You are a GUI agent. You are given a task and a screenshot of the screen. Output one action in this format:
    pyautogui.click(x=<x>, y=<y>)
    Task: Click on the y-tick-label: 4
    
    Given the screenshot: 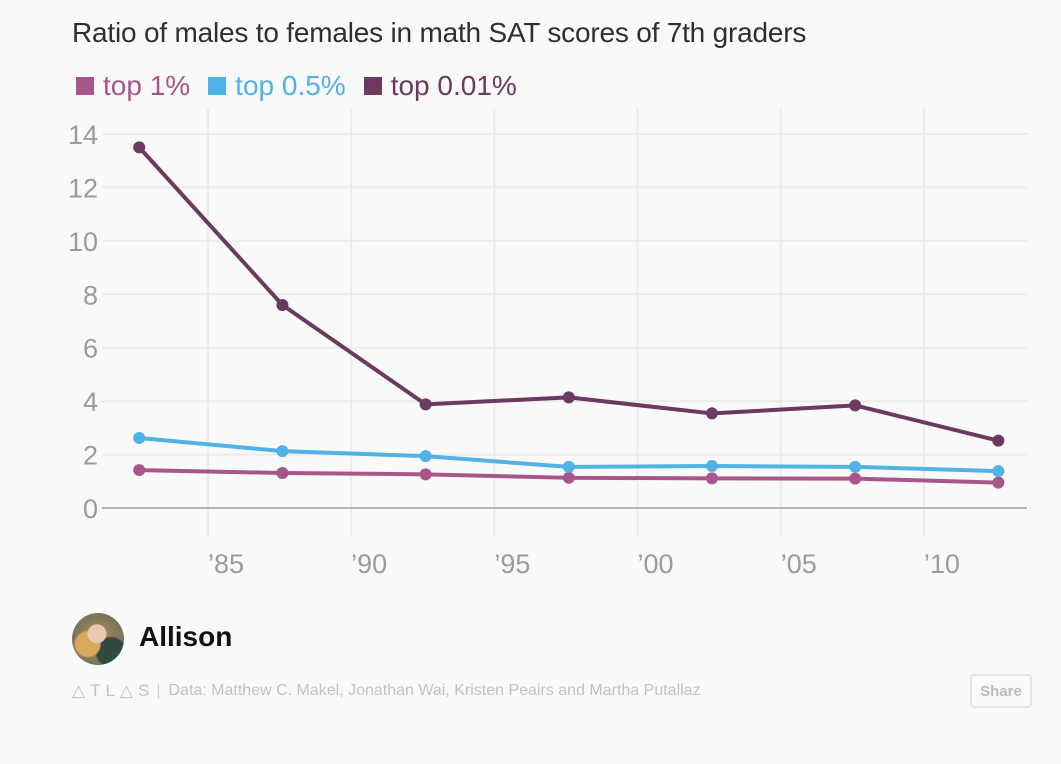 What is the action you would take?
    pyautogui.click(x=90, y=402)
    